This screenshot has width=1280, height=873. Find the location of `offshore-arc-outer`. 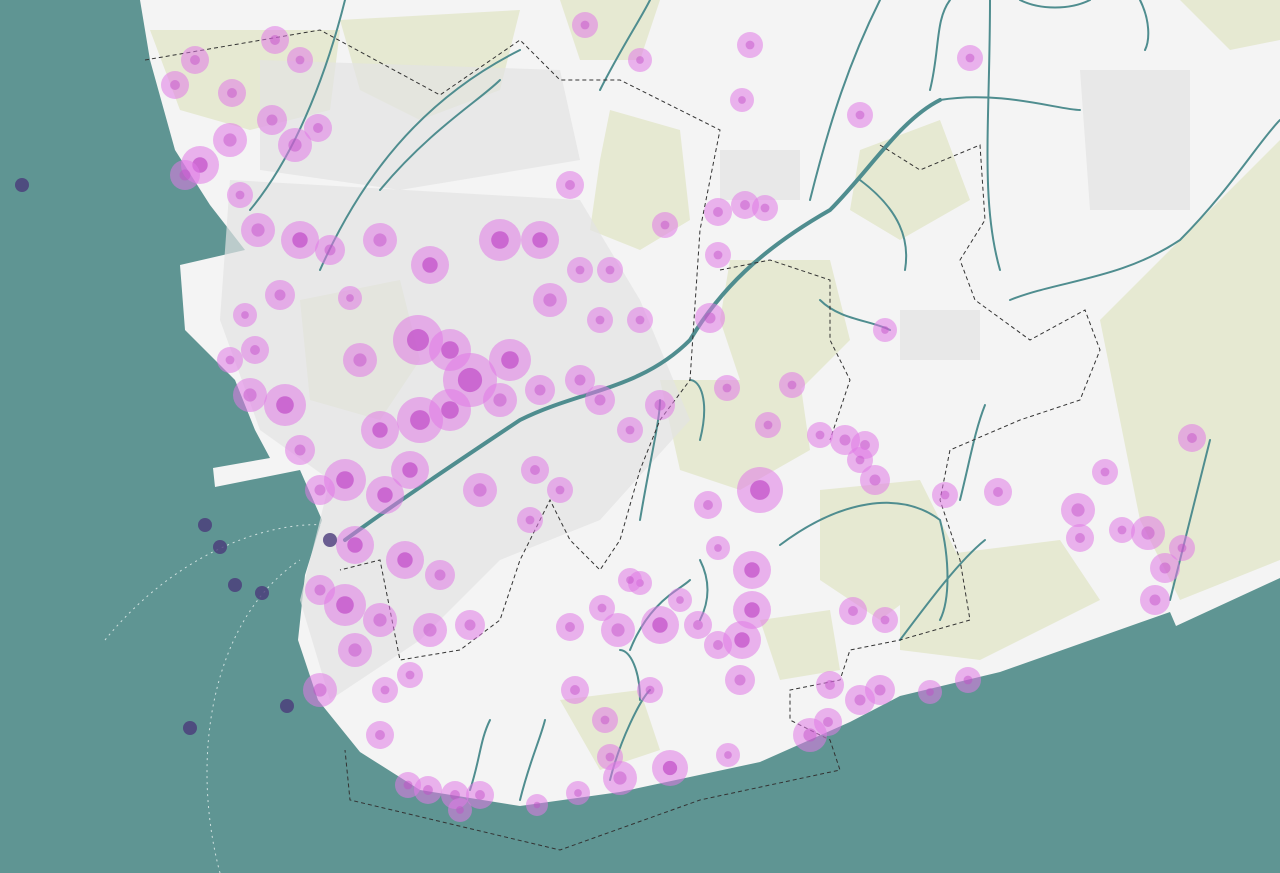

offshore-arc-outer is located at coordinates (217, 582).